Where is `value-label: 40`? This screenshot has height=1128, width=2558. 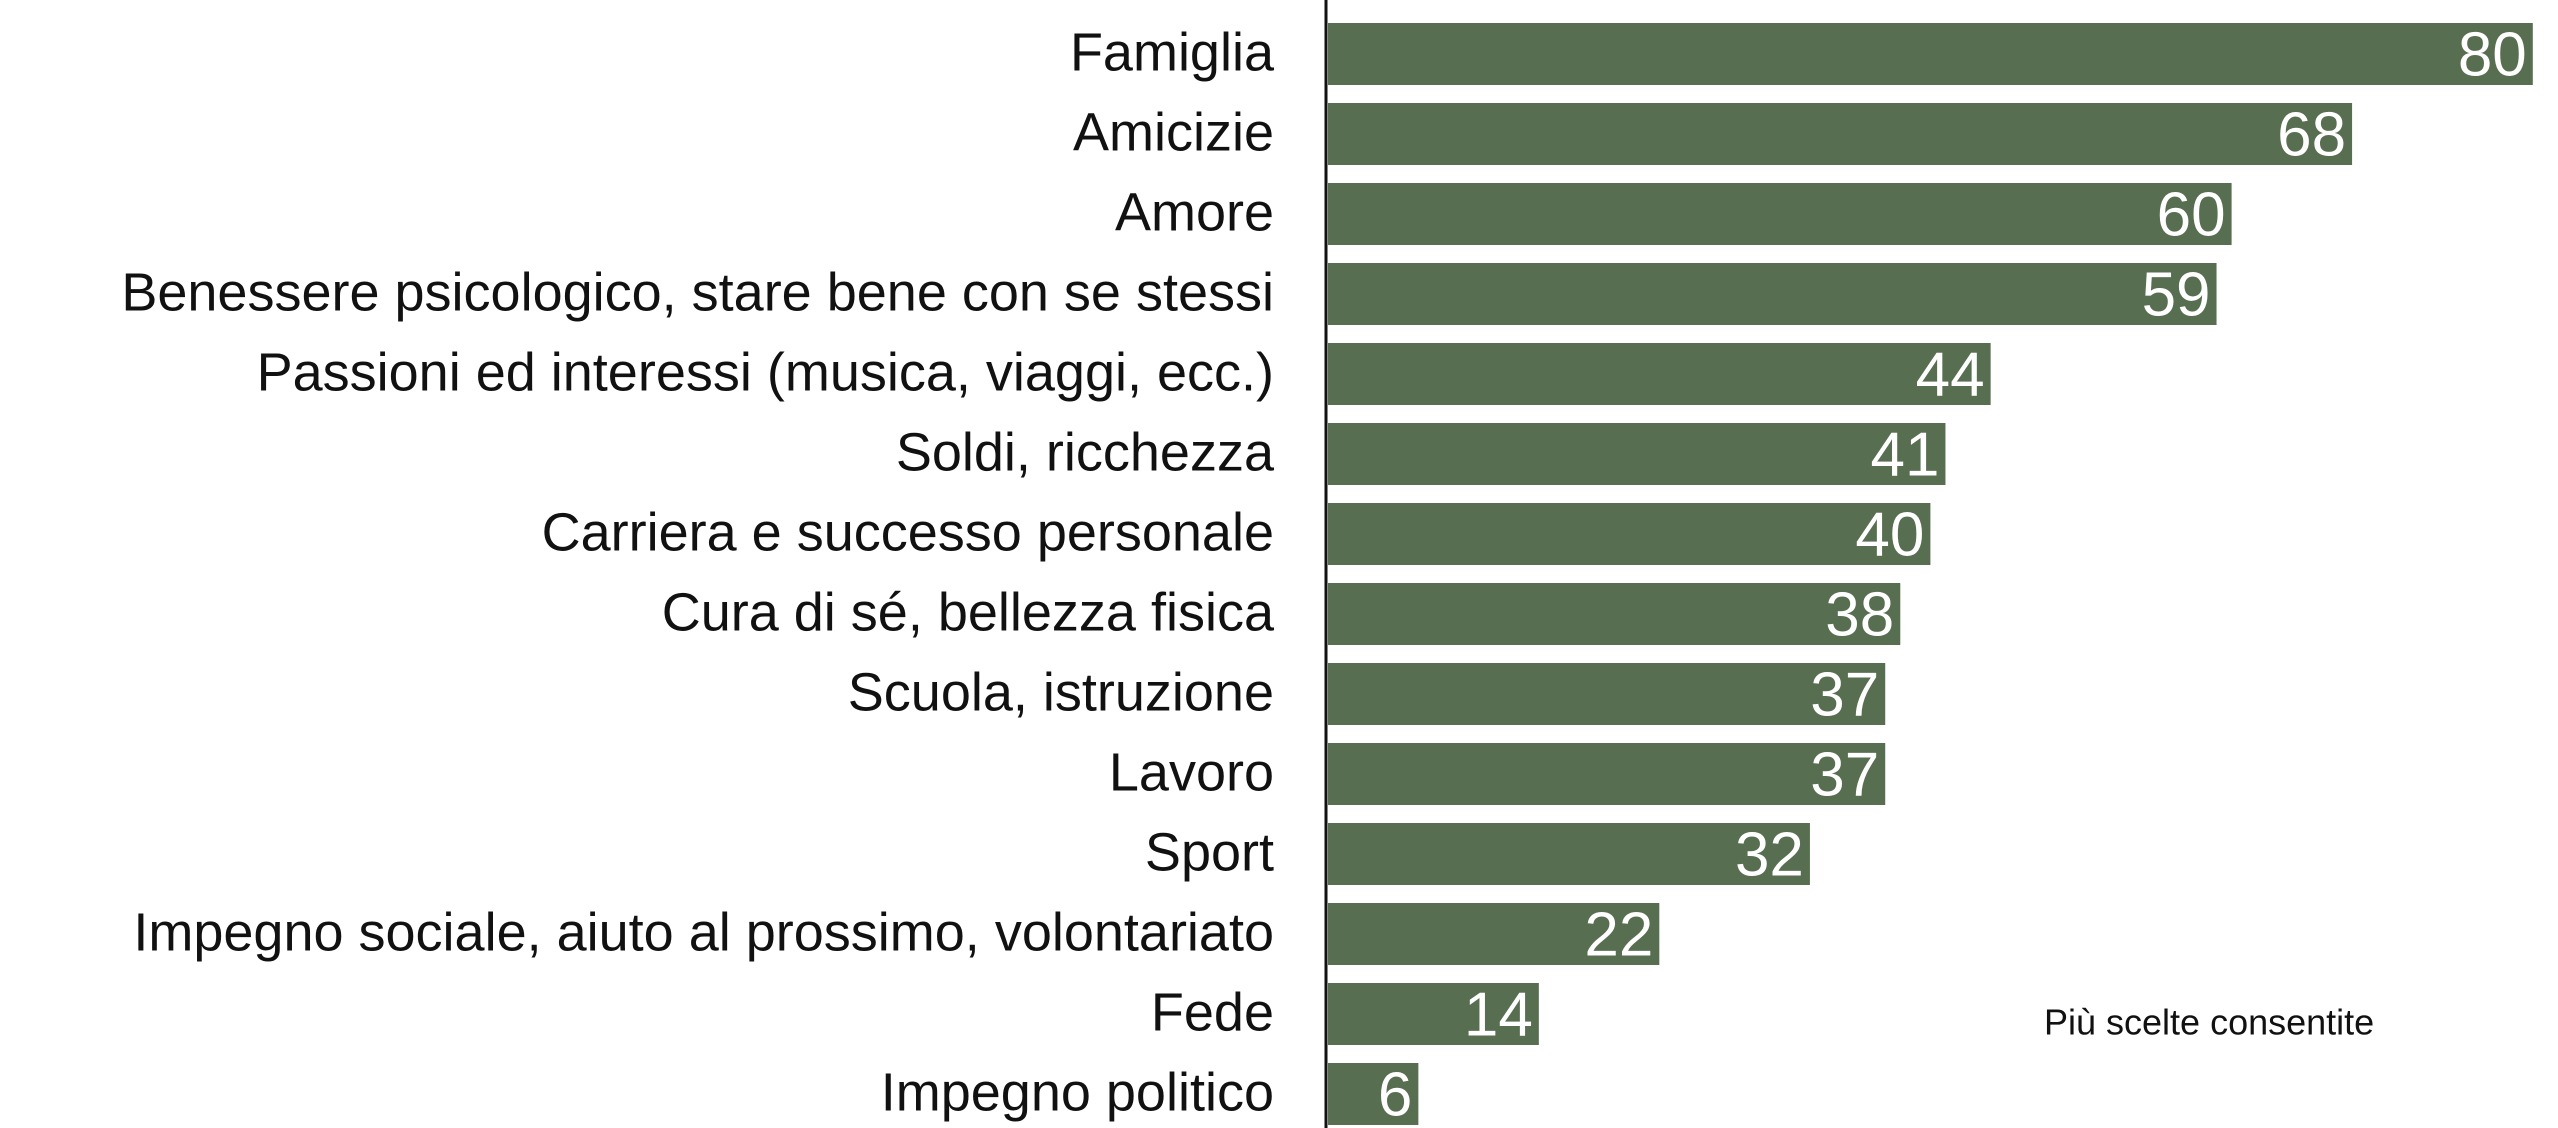
value-label: 40 is located at coordinates (1889, 534).